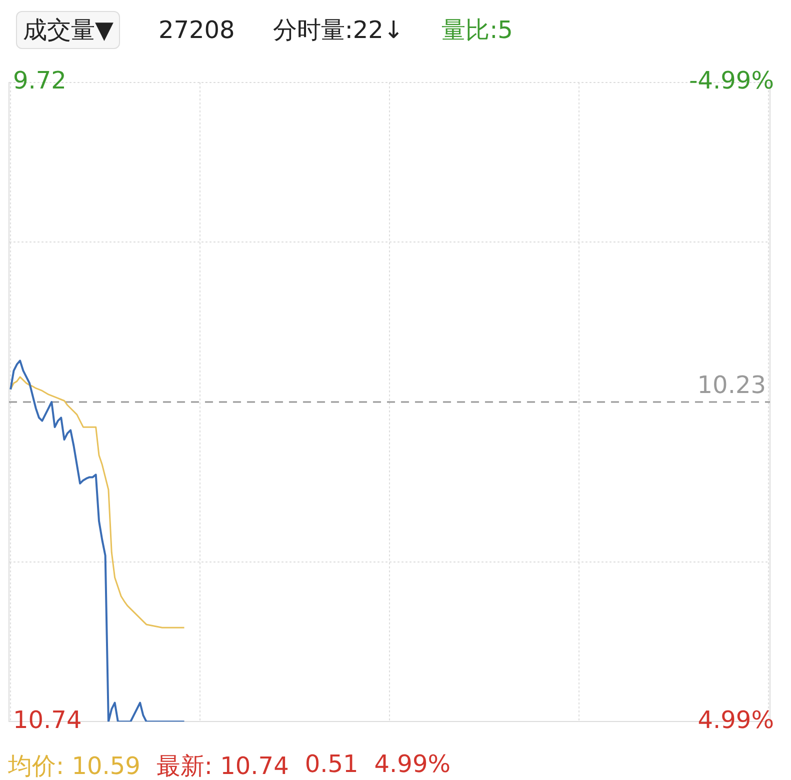 The image size is (791, 780). What do you see at coordinates (39, 80) in the screenshot?
I see `y-tick-label: 9.72` at bounding box center [39, 80].